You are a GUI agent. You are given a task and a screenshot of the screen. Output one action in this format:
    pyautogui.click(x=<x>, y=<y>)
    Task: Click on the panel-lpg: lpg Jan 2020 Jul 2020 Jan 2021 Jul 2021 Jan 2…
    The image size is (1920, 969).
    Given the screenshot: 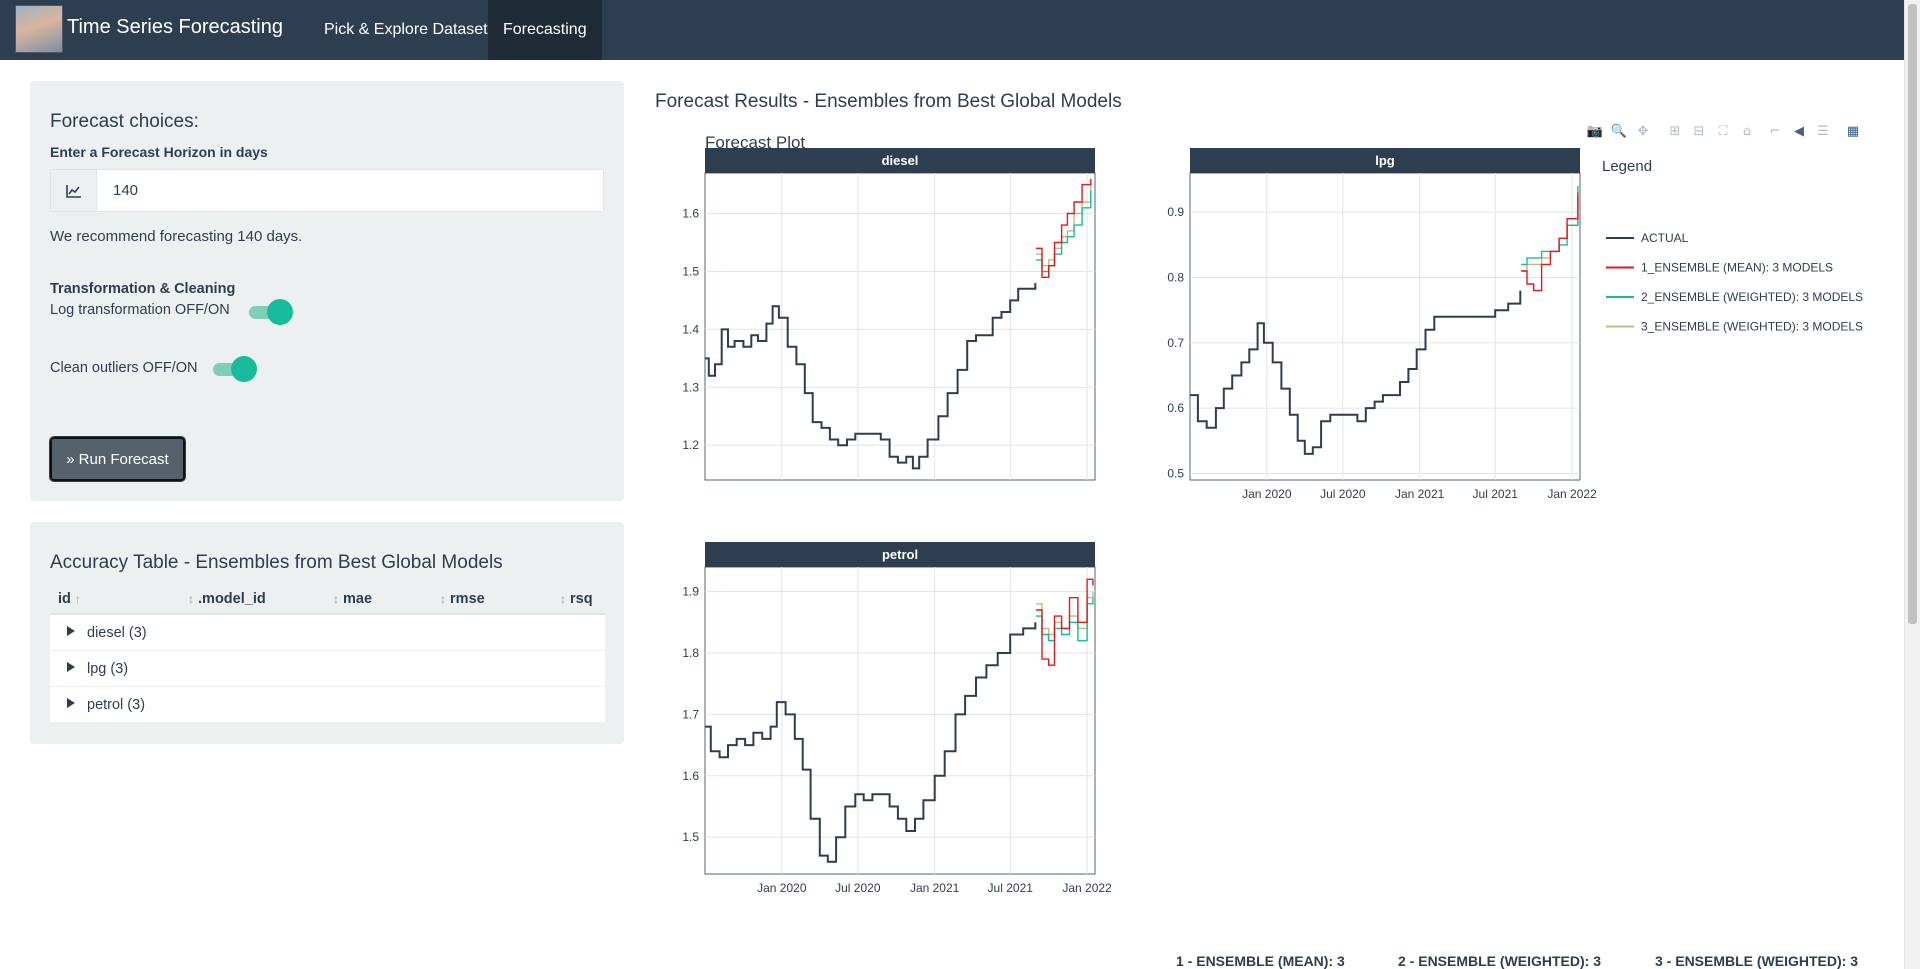 What is the action you would take?
    pyautogui.click(x=1382, y=324)
    